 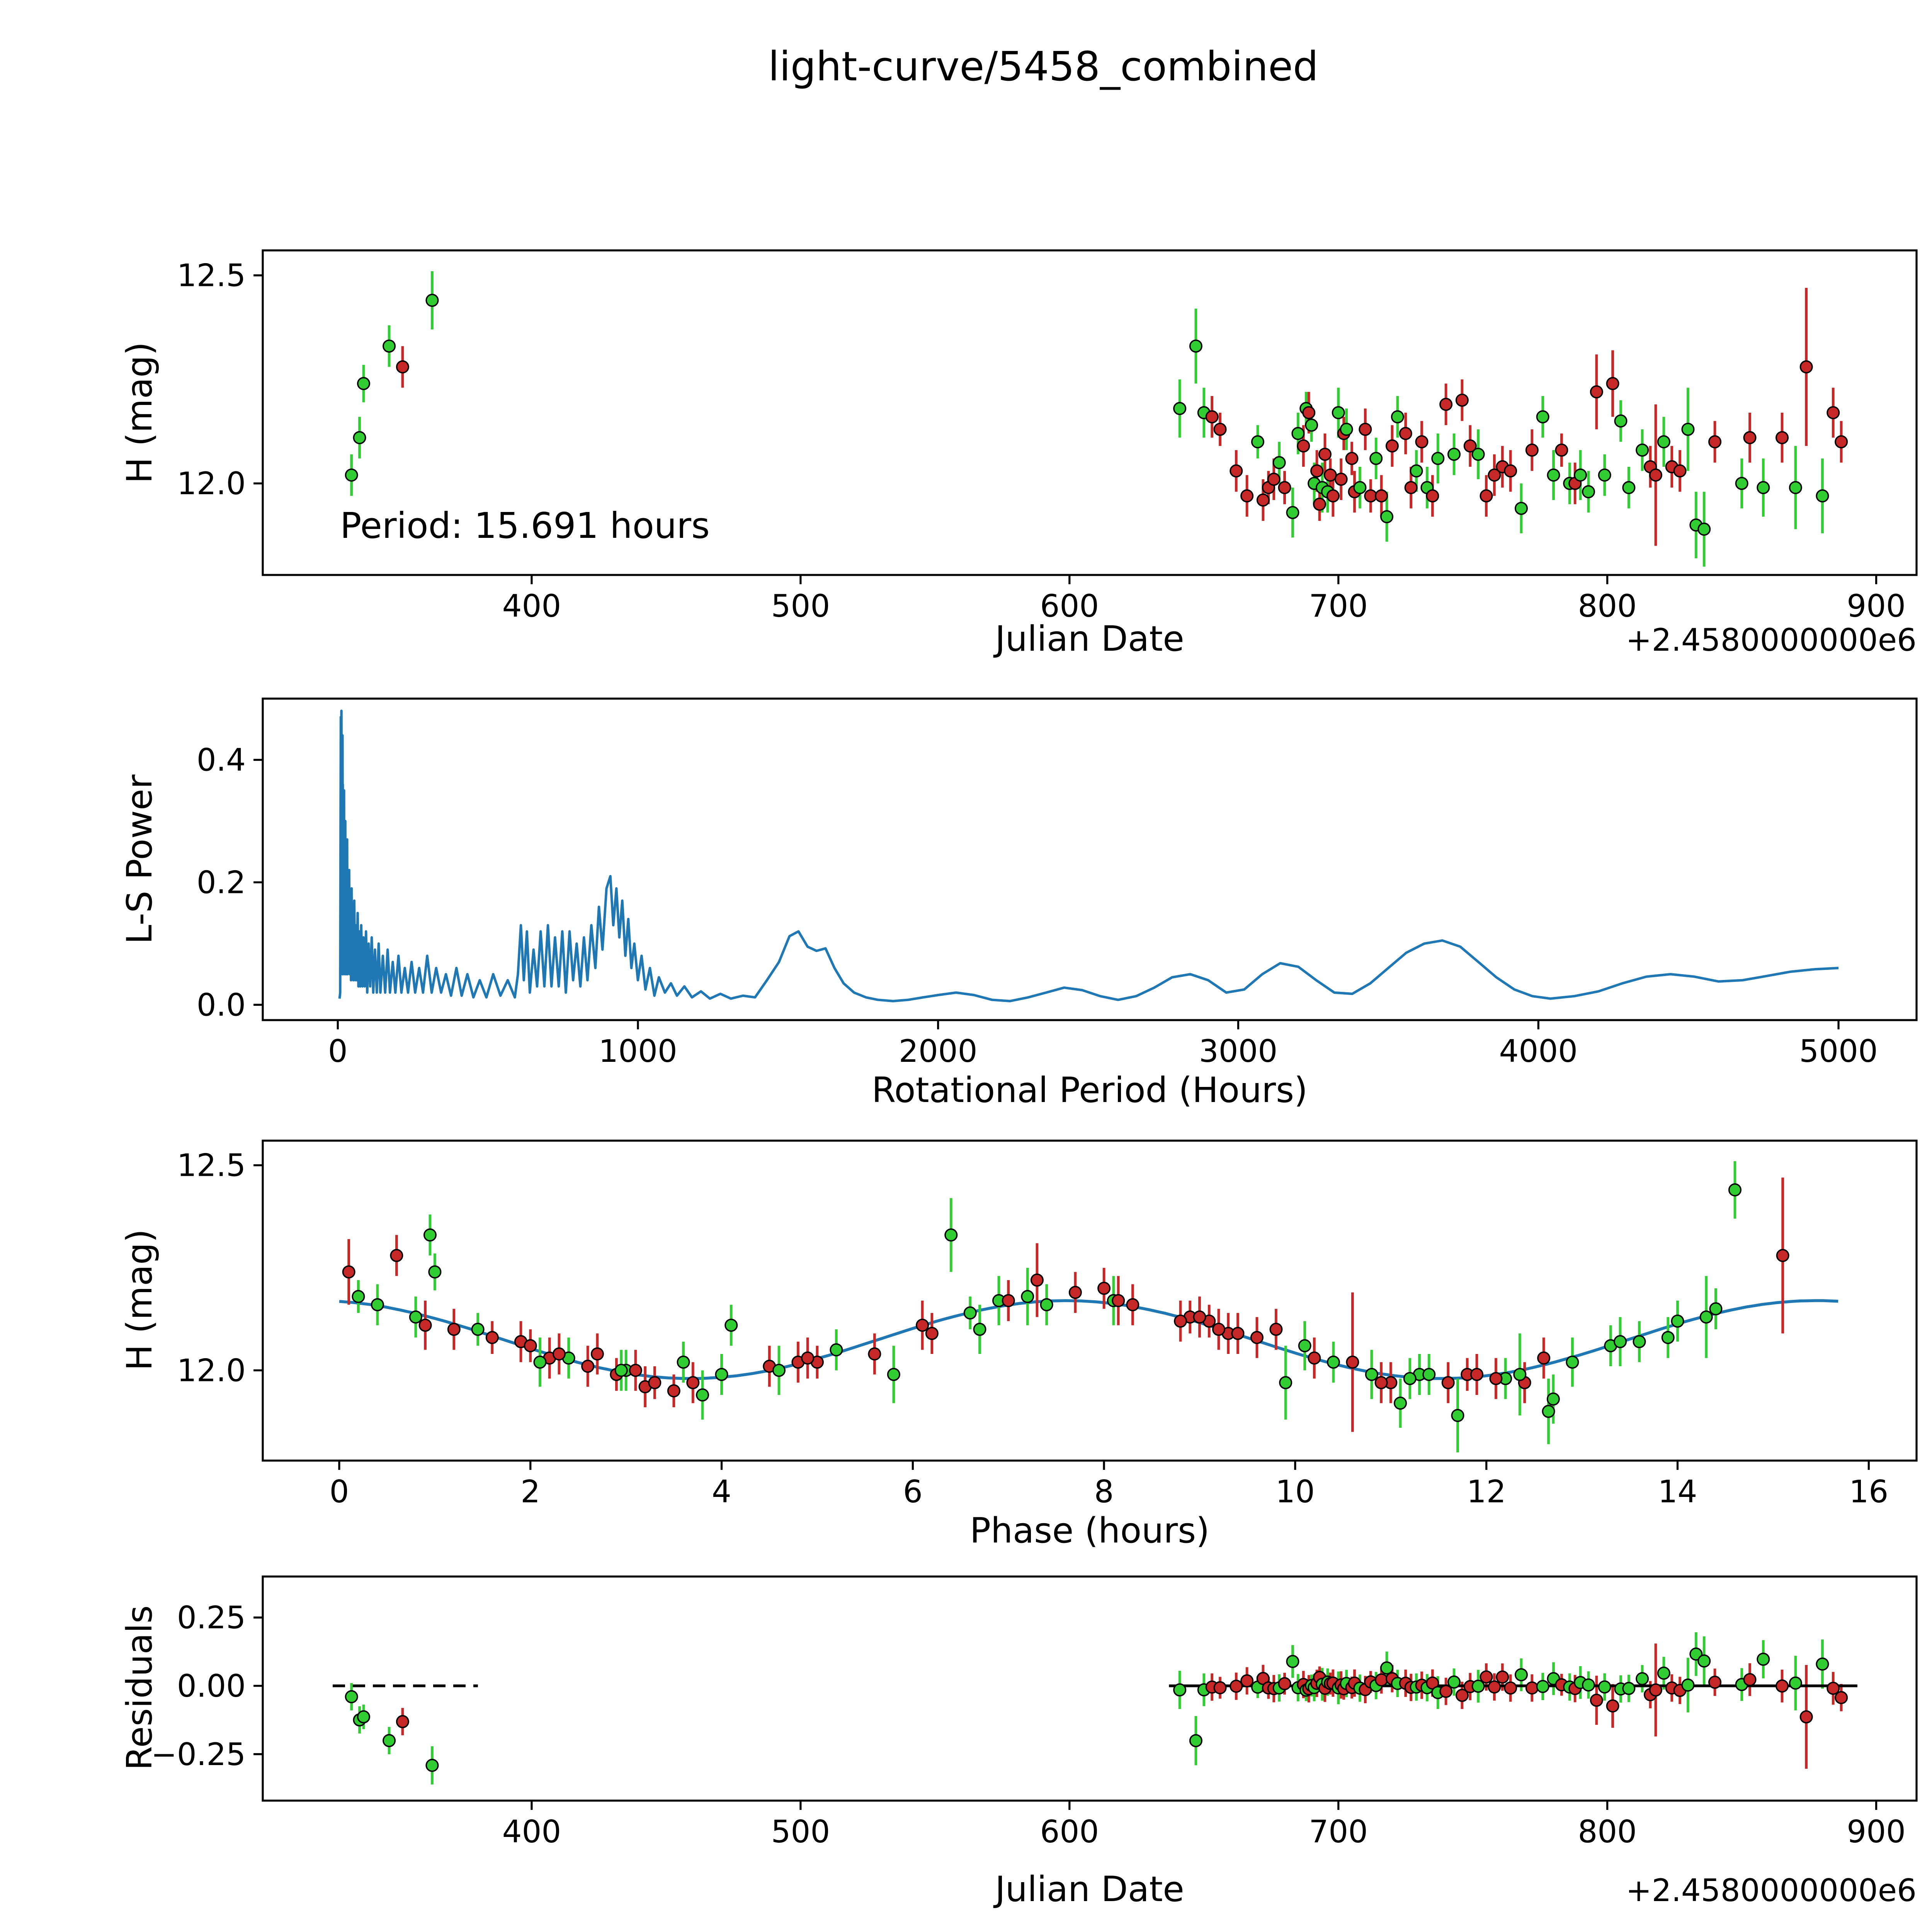 What do you see at coordinates (1090, 1531) in the screenshot?
I see `phase-x-axis-label: Phase (hours)` at bounding box center [1090, 1531].